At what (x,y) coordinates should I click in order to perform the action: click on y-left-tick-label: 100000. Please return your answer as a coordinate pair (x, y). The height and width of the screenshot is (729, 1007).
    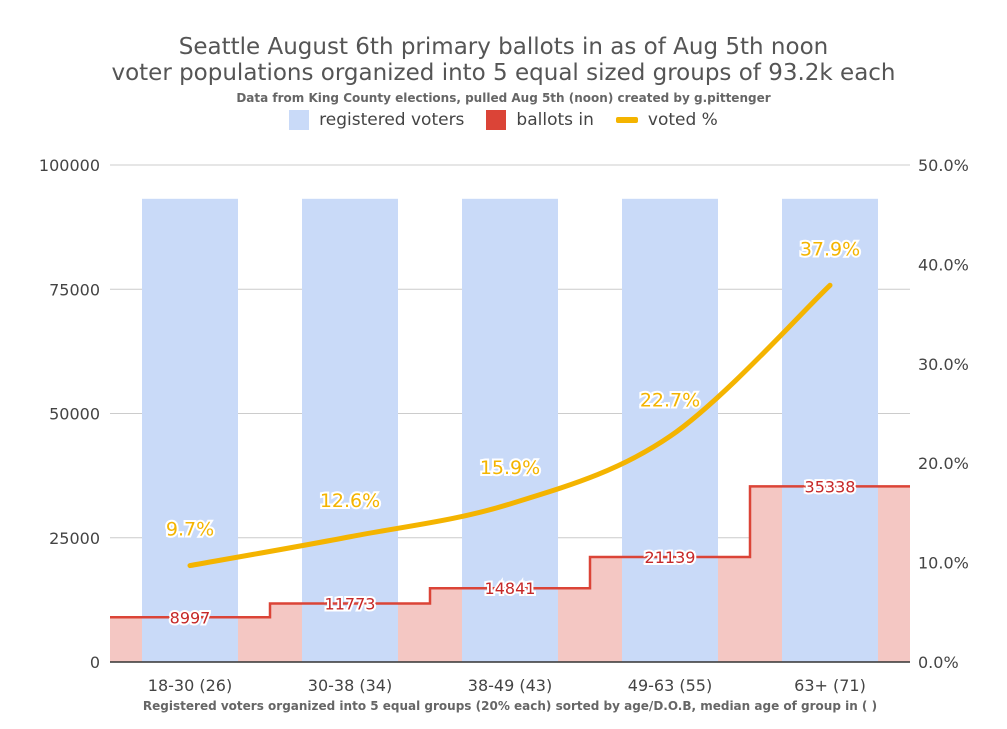
    Looking at the image, I should click on (69, 165).